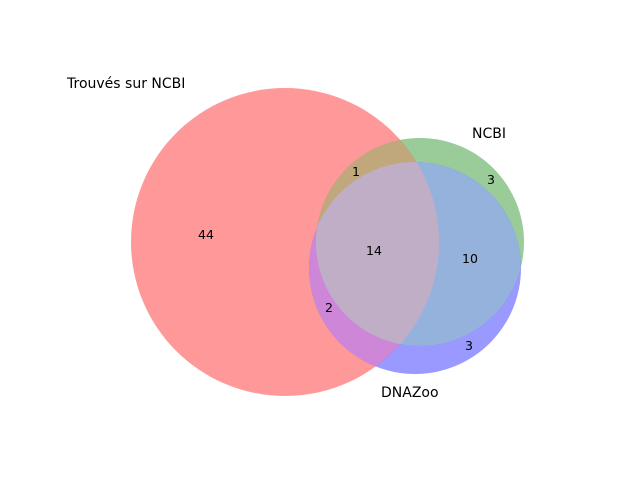 Image resolution: width=640 pixels, height=480 pixels. Describe the element at coordinates (489, 134) in the screenshot. I see `set-label-ncbi: NCBI` at that location.